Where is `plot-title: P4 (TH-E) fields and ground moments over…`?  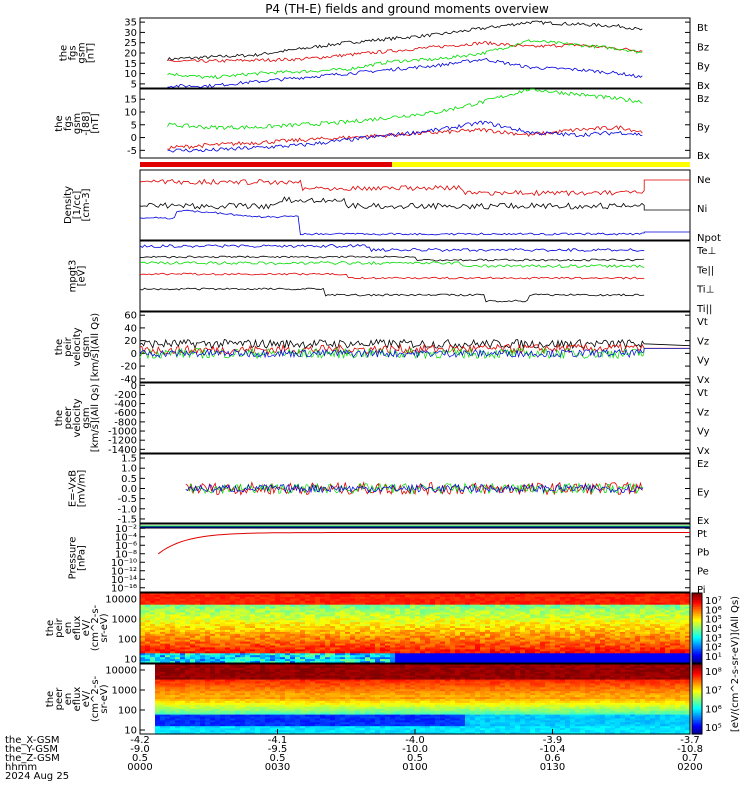 plot-title: P4 (TH-E) fields and ground moments over… is located at coordinates (407, 9).